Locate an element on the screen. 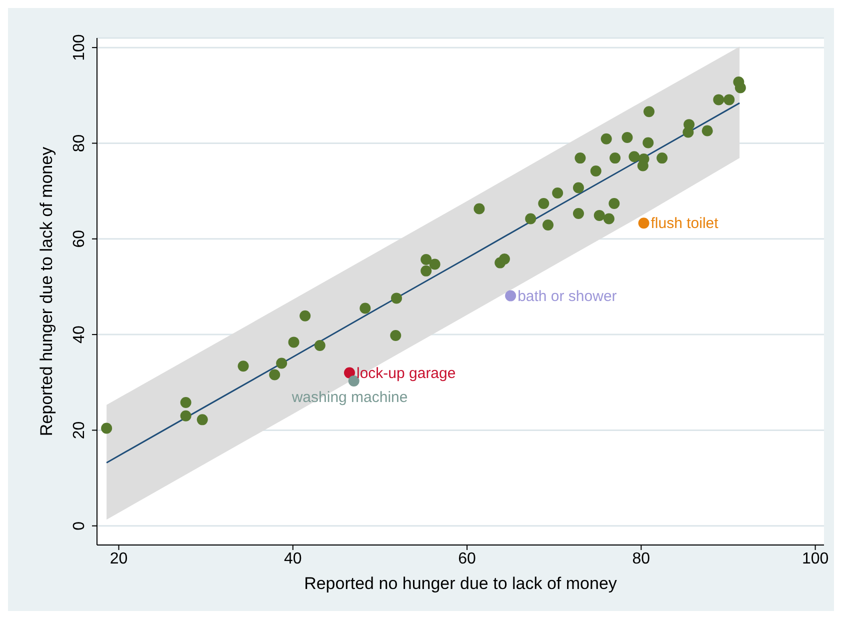 This screenshot has width=842, height=619. y-tick-label: 20 is located at coordinates (79, 430).